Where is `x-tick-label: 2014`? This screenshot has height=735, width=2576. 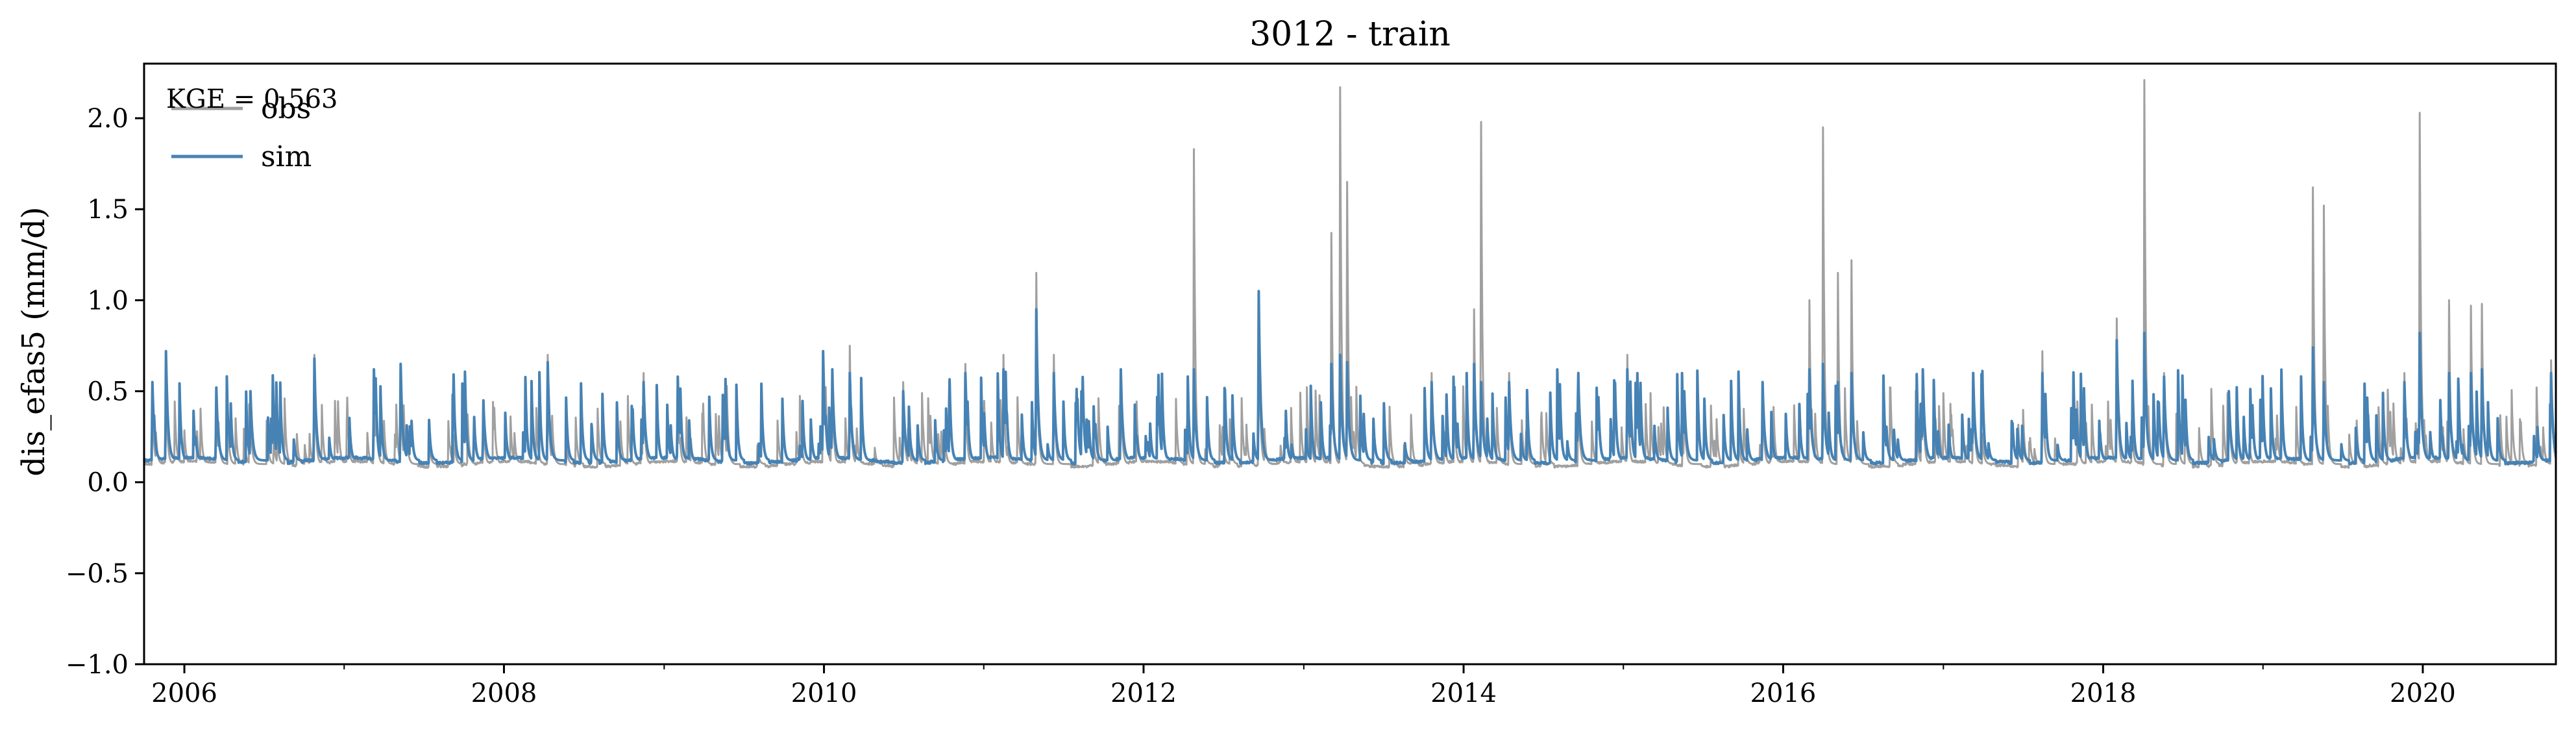
x-tick-label: 2014 is located at coordinates (1463, 693).